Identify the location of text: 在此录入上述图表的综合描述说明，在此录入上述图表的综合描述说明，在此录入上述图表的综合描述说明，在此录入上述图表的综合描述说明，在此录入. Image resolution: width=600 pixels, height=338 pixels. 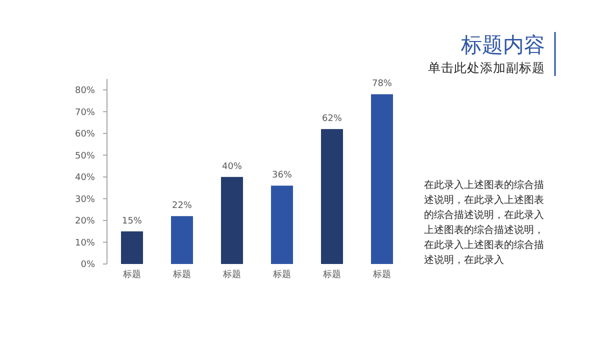
(484, 222).